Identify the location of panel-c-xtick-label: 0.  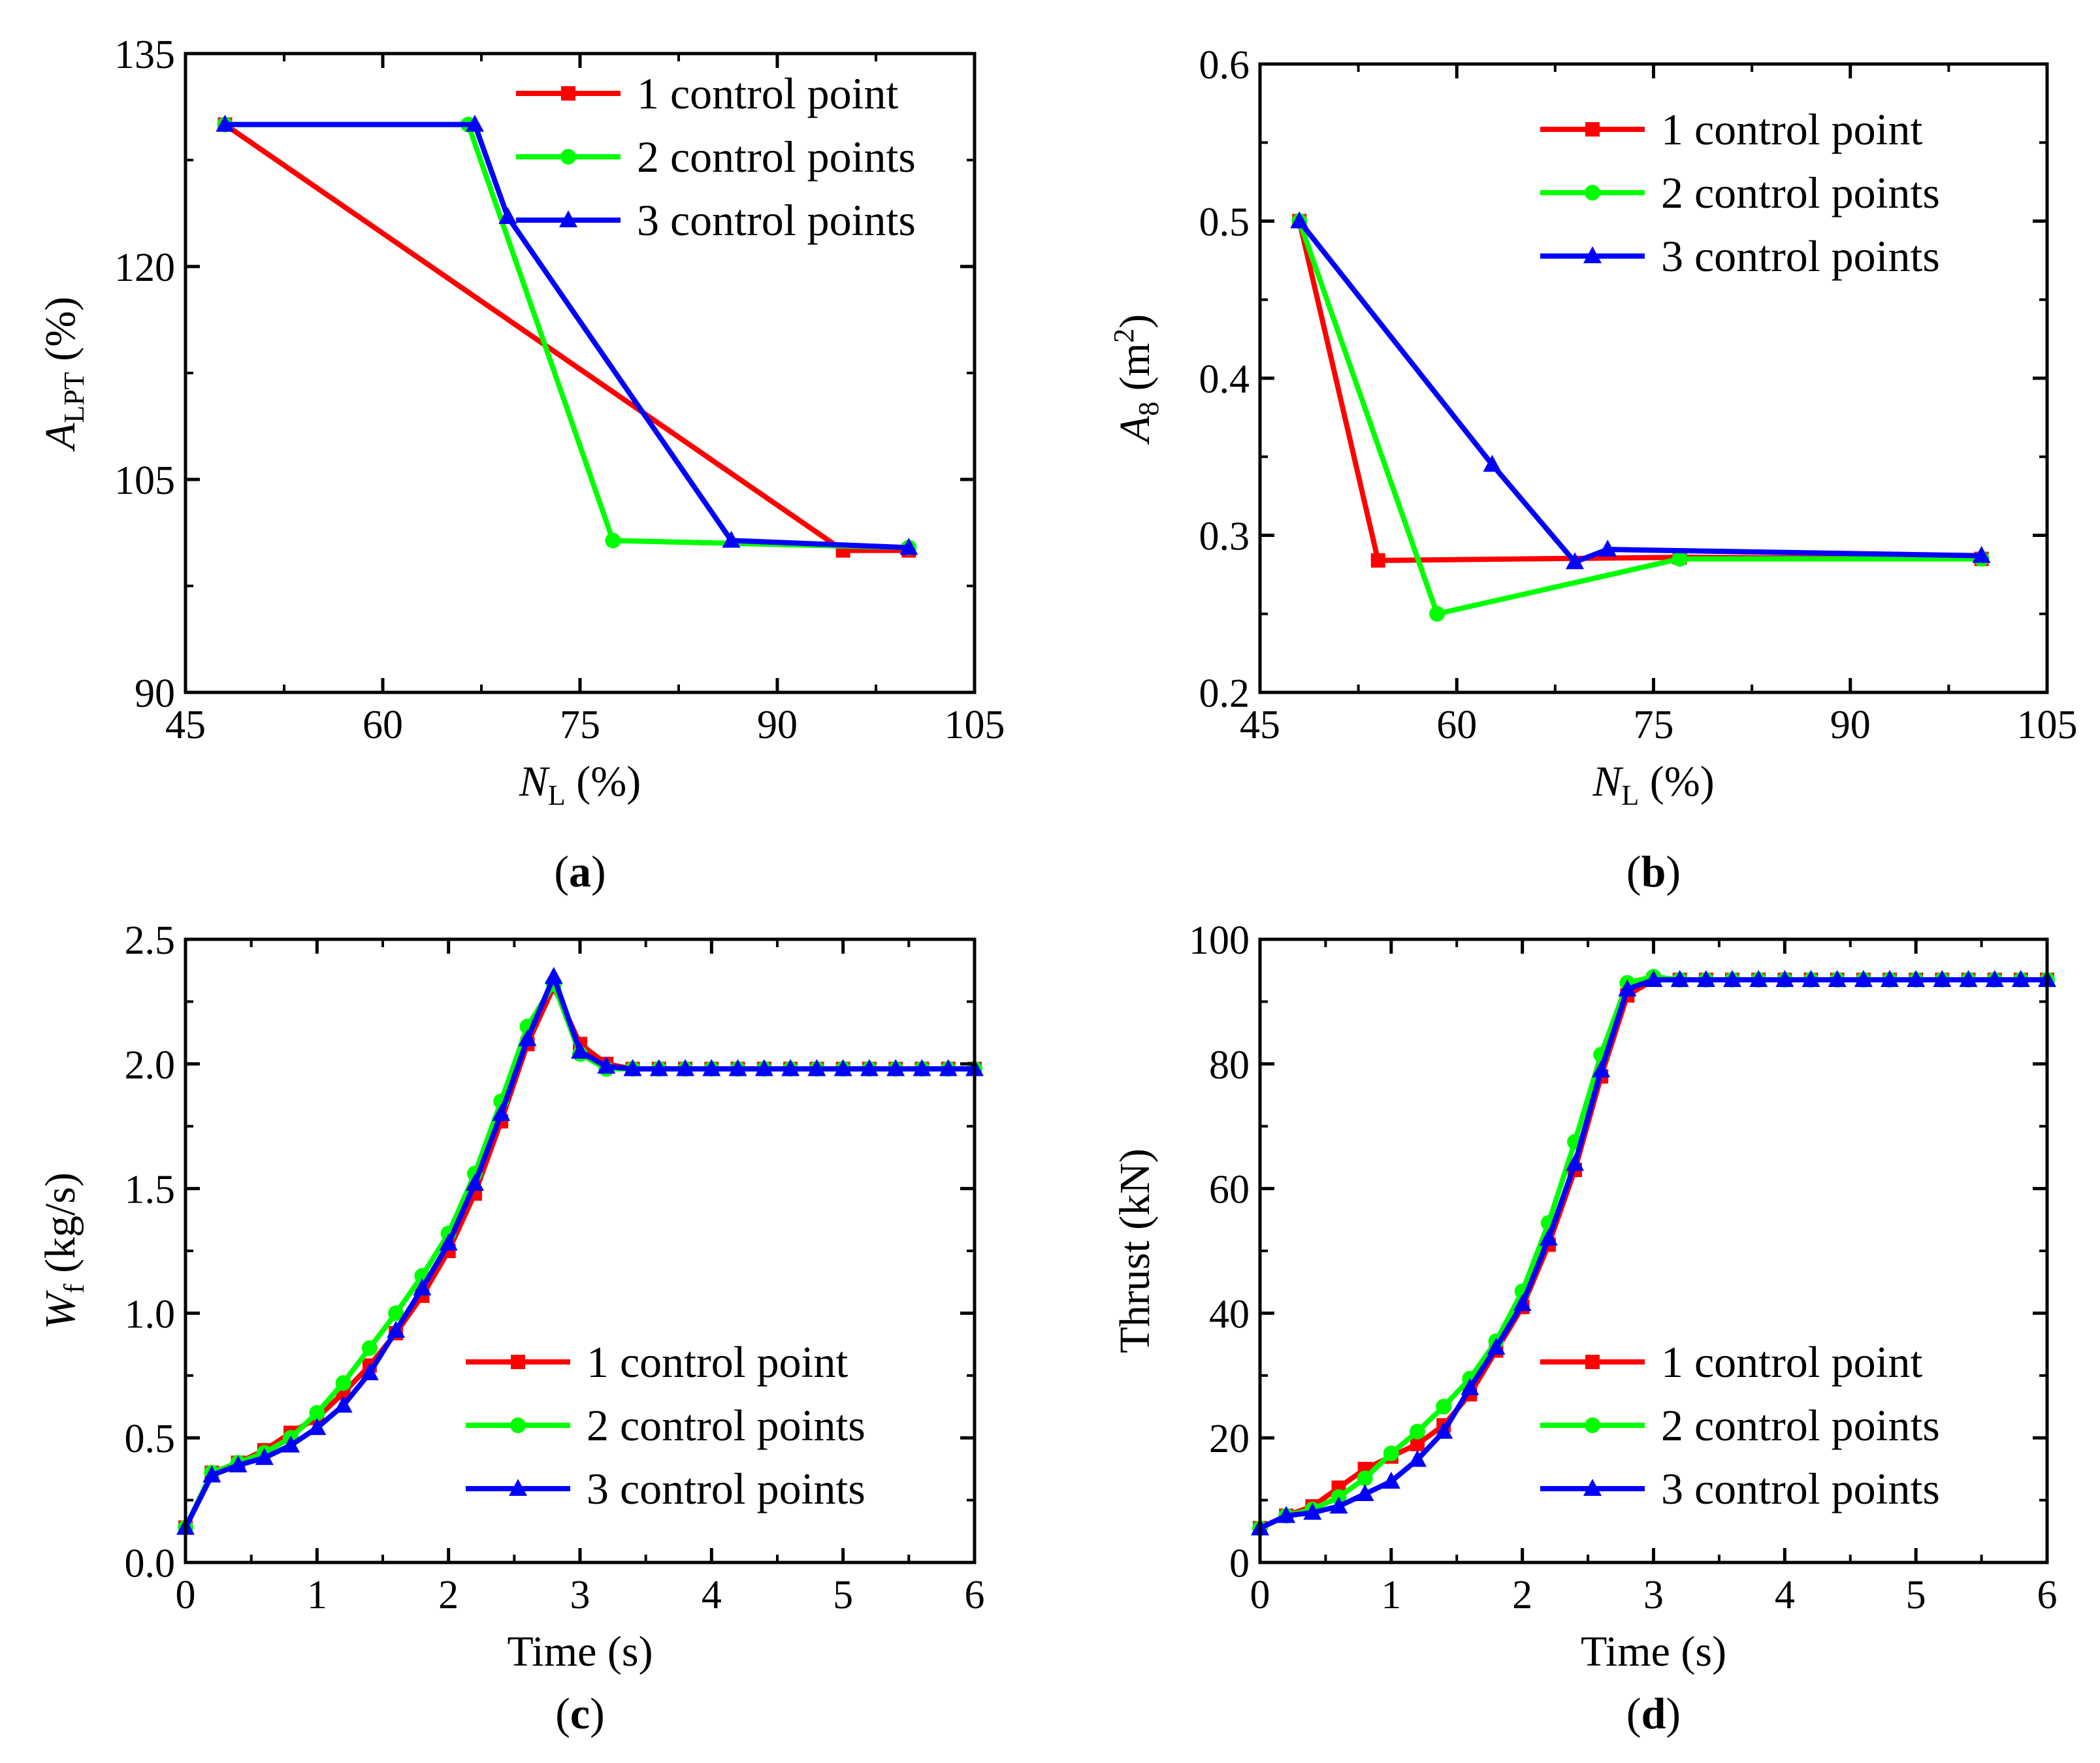
(186, 1595).